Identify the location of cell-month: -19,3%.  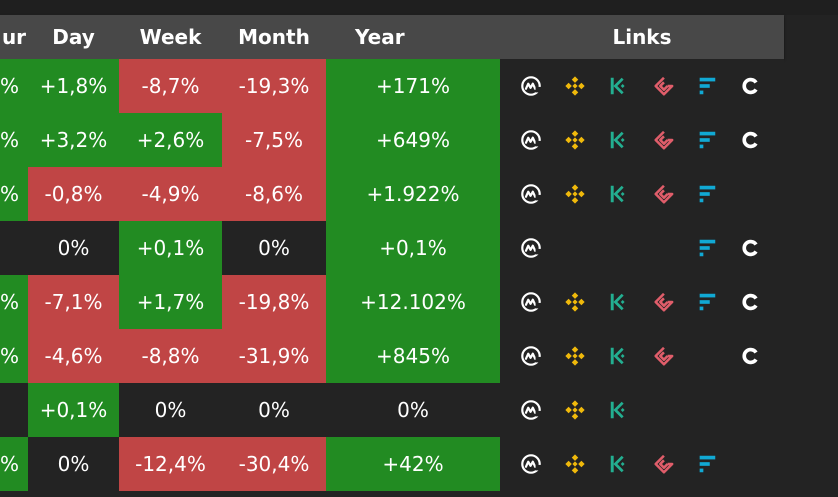
(274, 86).